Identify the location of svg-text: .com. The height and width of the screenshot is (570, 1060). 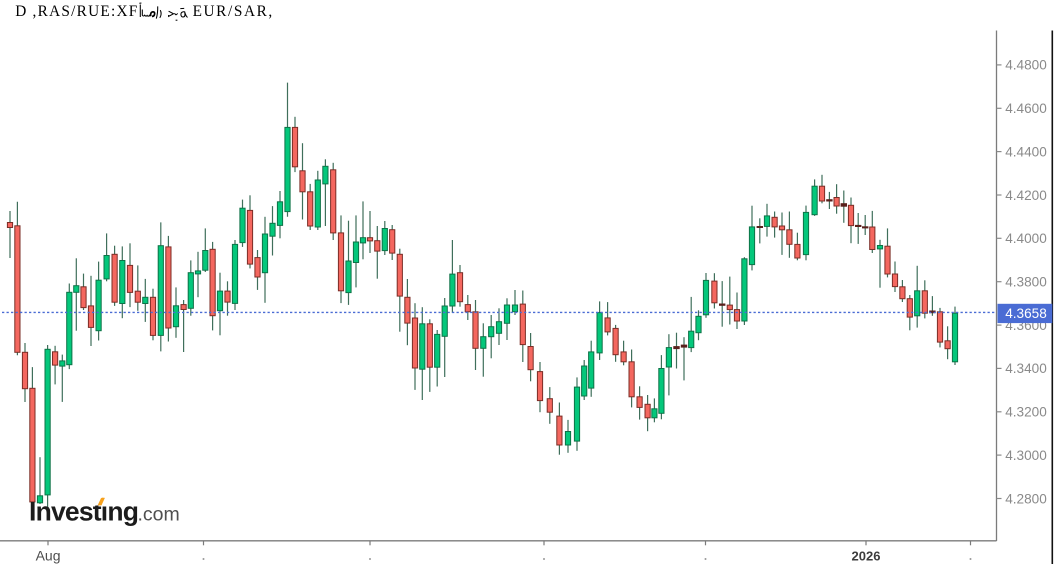
(159, 515).